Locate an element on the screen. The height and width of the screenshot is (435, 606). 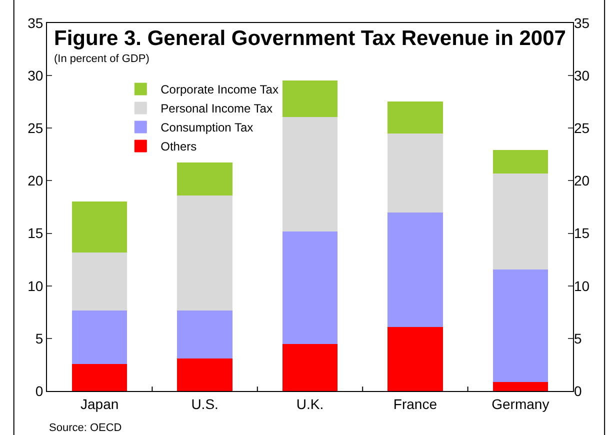
legend-label: Consumption Tax is located at coordinates (207, 127).